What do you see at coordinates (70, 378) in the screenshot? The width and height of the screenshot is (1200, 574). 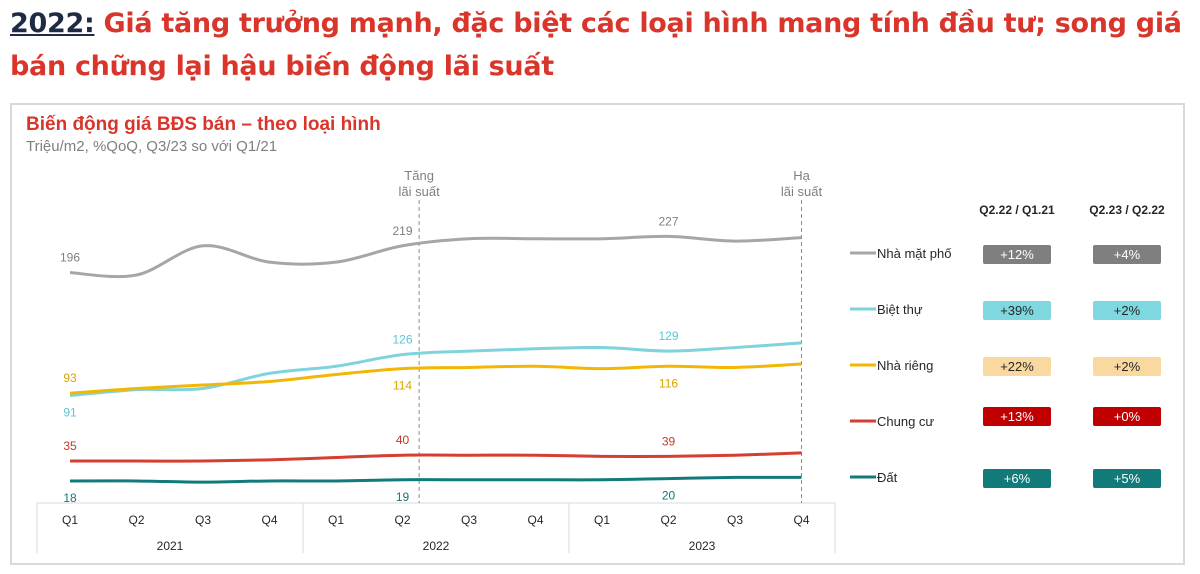 I see `data-label: 93` at bounding box center [70, 378].